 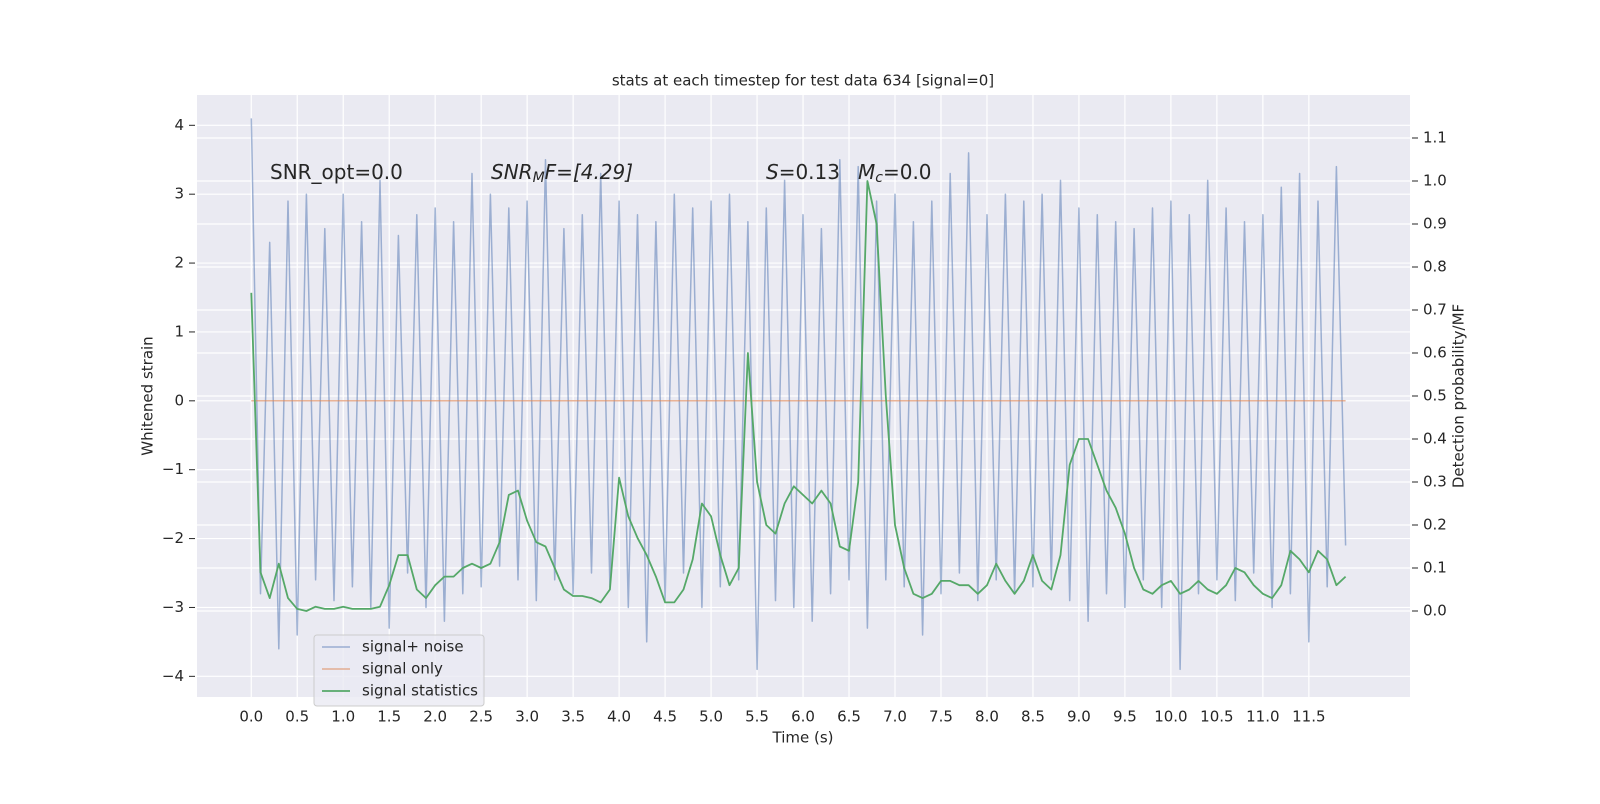 I want to click on y2-tick-label: 1.0, so click(x=1435, y=181).